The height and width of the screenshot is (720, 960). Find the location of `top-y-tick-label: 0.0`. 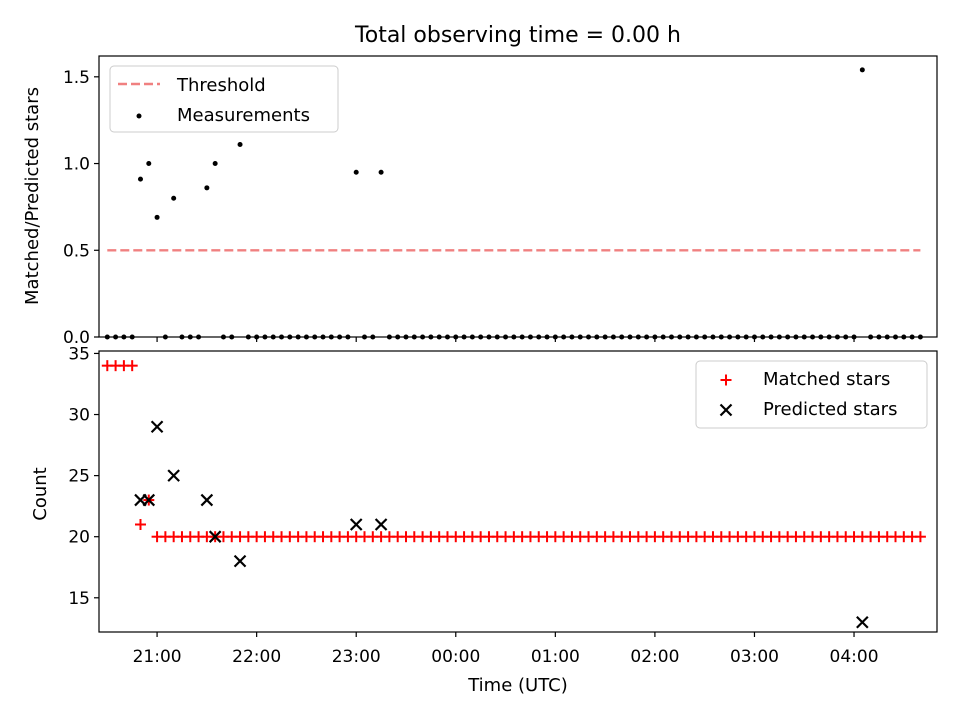

top-y-tick-label: 0.0 is located at coordinates (76, 338).